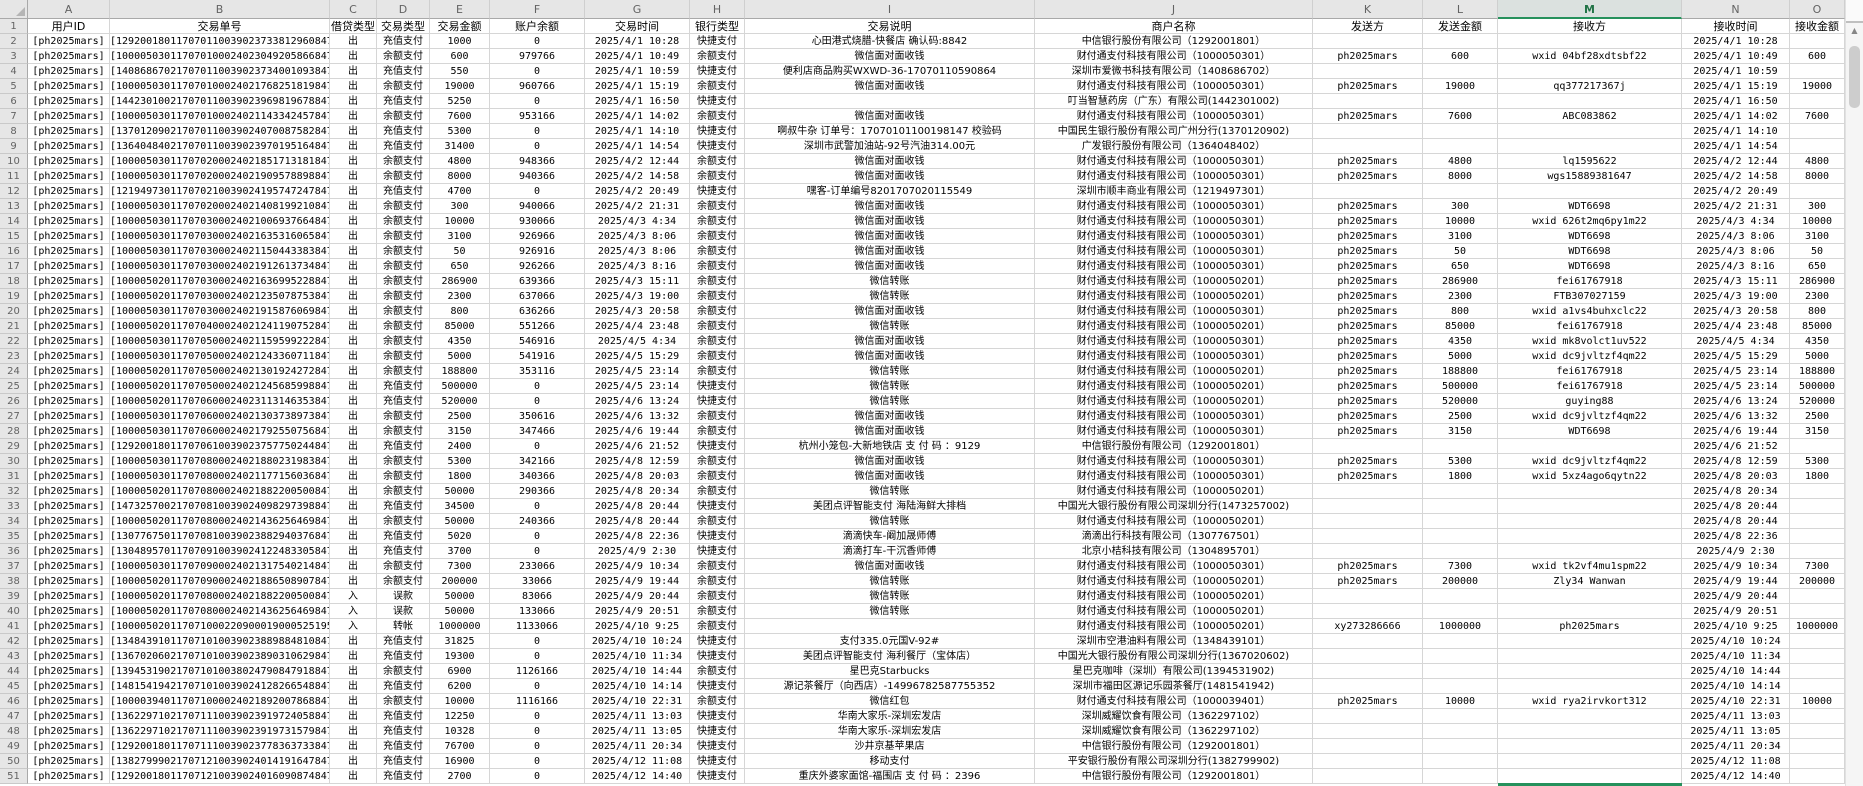 Image resolution: width=1863 pixels, height=786 pixels. I want to click on cell-O50, so click(1817, 761).